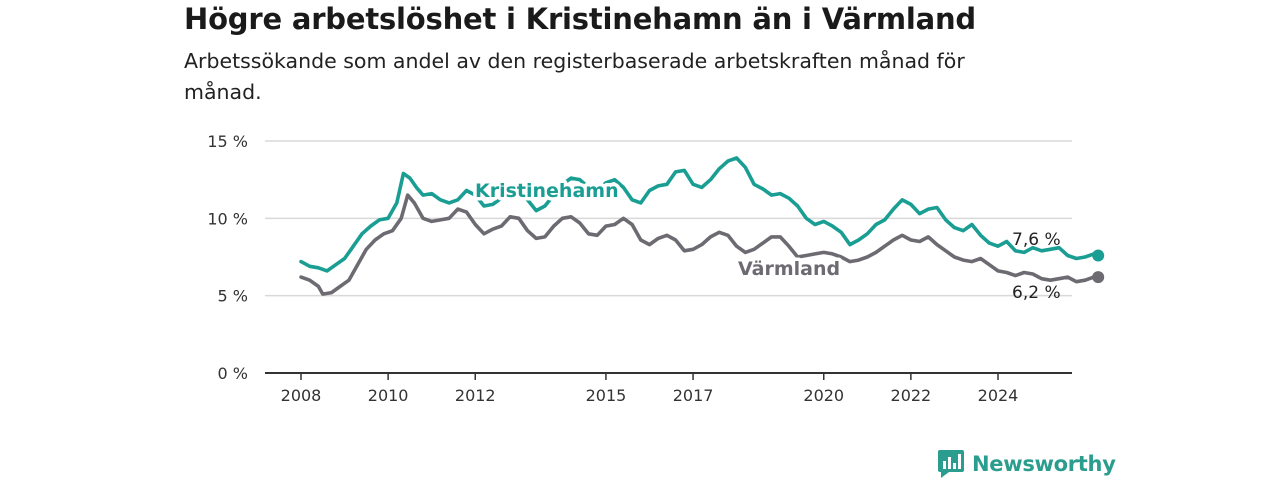 The width and height of the screenshot is (1280, 480). I want to click on y-tick-label: 15 %, so click(227, 141).